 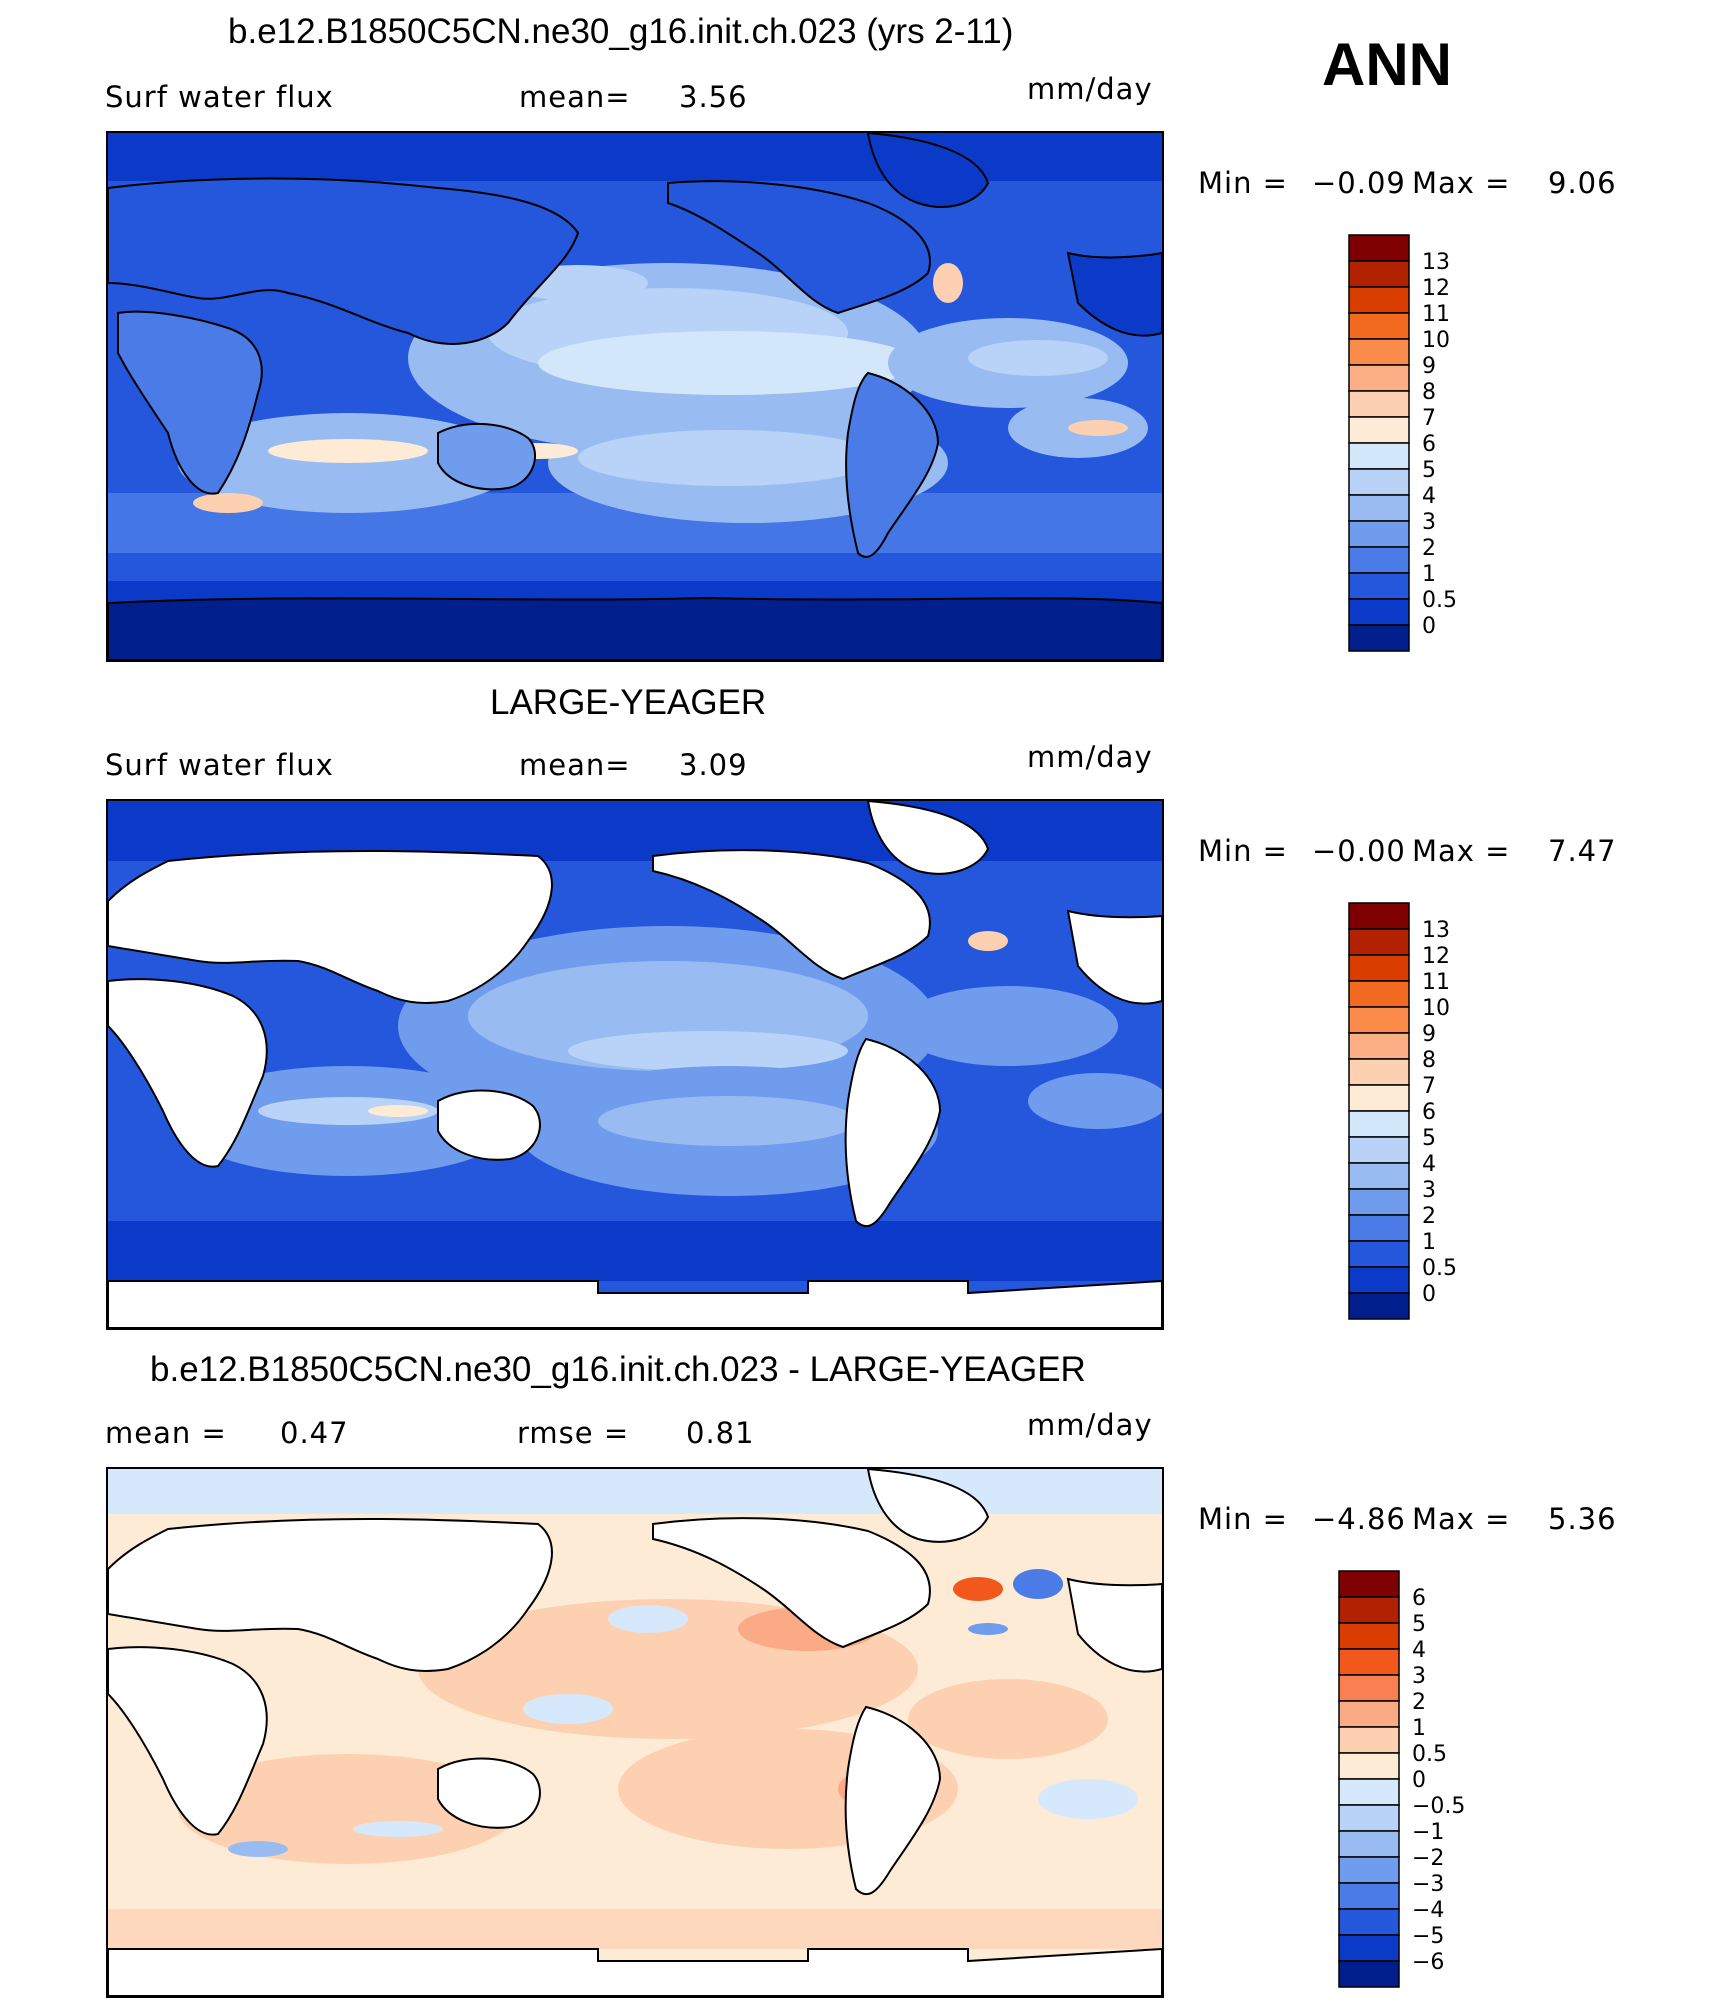 What do you see at coordinates (1428, 1858) in the screenshot?
I see `colorbar-tick-label: −2` at bounding box center [1428, 1858].